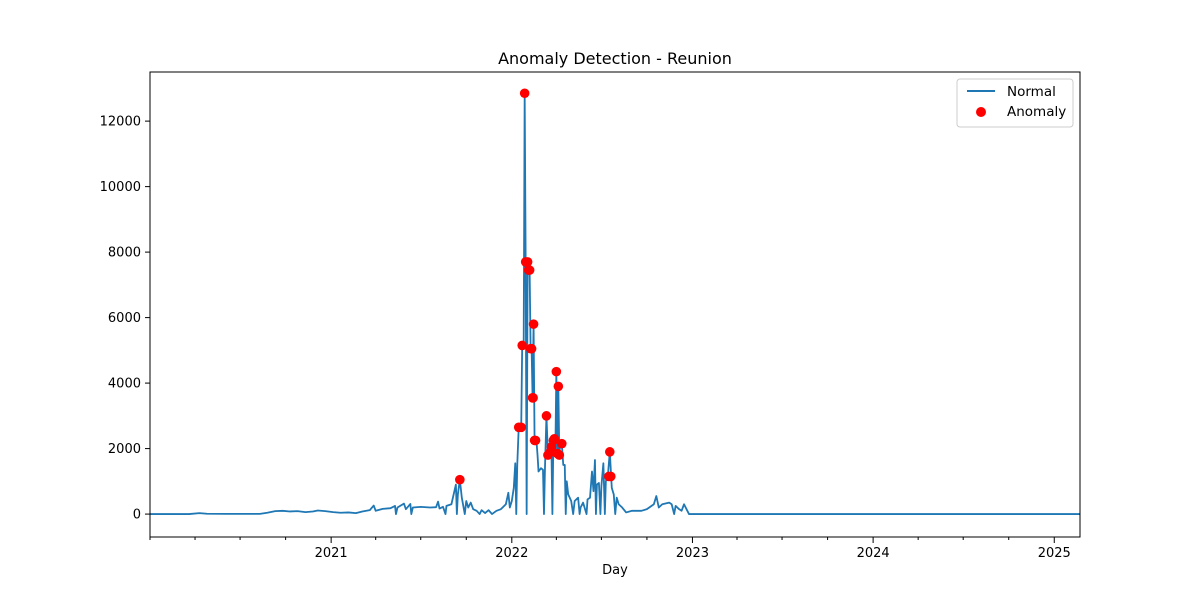  I want to click on x-axis-title: Day, so click(615, 570).